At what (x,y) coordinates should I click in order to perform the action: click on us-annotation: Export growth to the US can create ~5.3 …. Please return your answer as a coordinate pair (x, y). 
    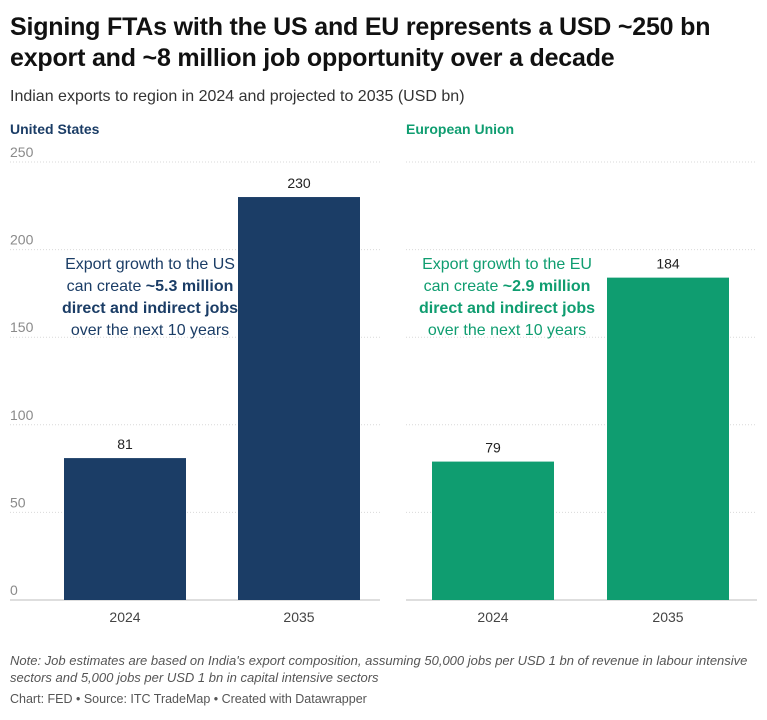
    Looking at the image, I should click on (150, 298).